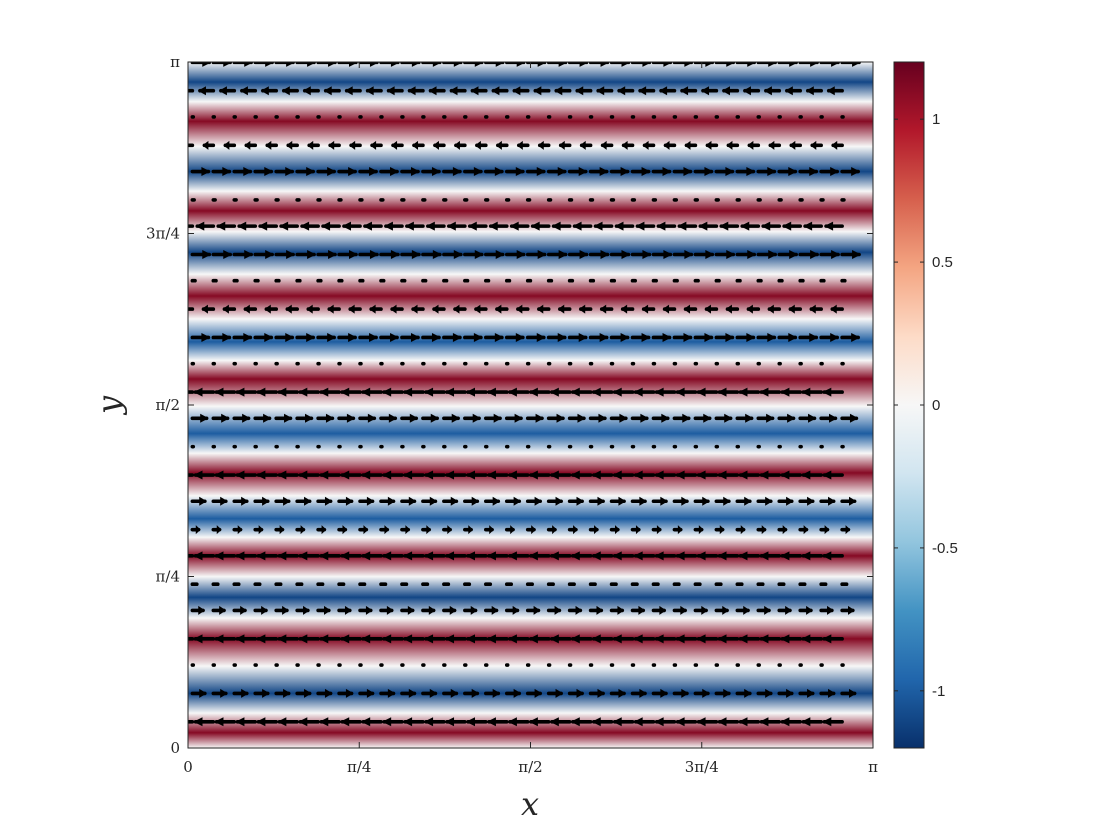 Image resolution: width=1120 pixels, height=840 pixels. What do you see at coordinates (163, 233) in the screenshot?
I see `y-tick-label: 3π/4` at bounding box center [163, 233].